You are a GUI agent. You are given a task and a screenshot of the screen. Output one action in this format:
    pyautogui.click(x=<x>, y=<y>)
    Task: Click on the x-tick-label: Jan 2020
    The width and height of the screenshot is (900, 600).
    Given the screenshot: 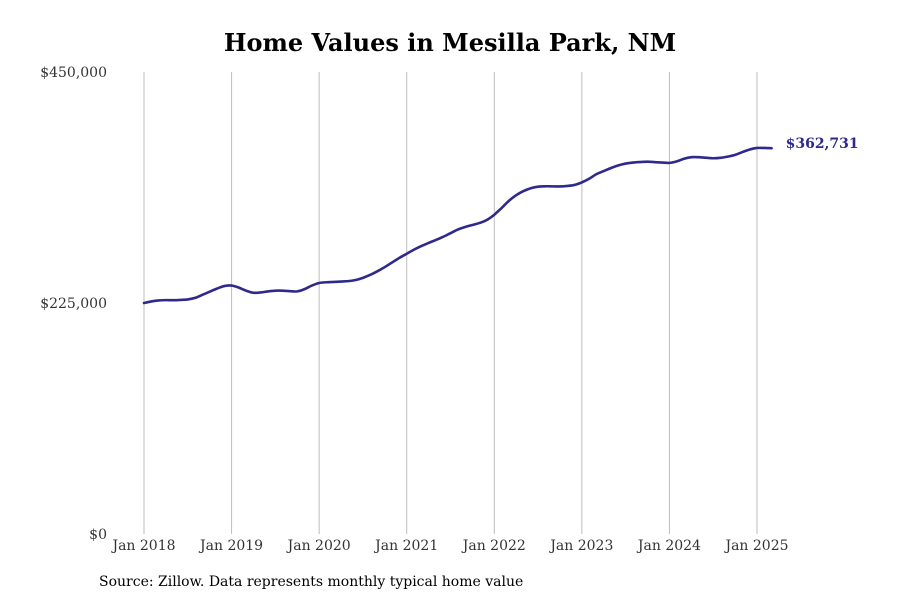 What is the action you would take?
    pyautogui.click(x=318, y=546)
    